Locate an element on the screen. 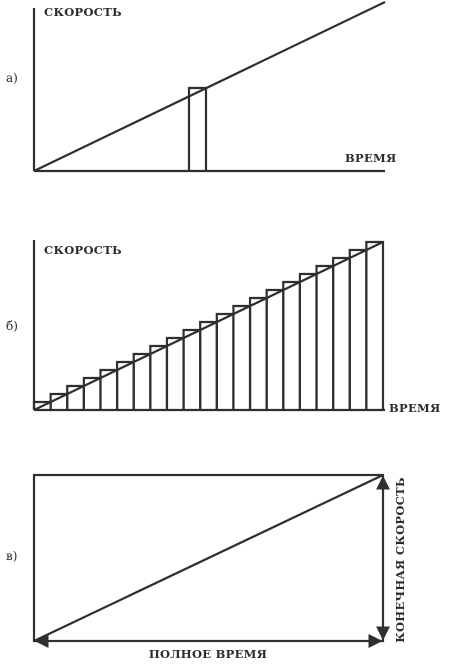 This screenshot has height=666, width=456. panel-c-final-speed-label: КОНЕЧНАЯ СКОРОСТЬ is located at coordinates (400, 560).